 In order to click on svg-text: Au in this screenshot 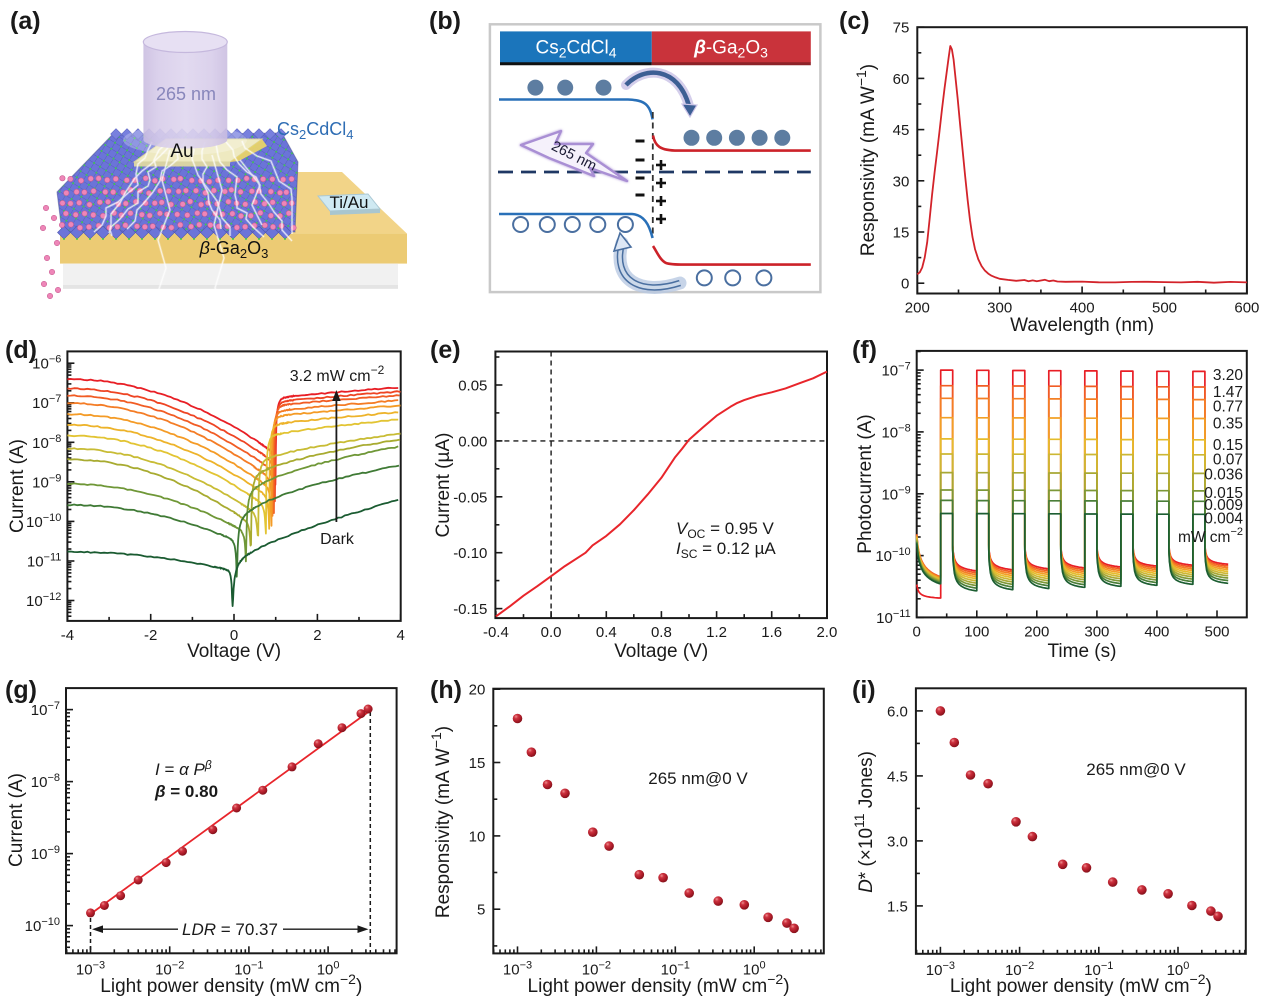, I will do `click(181, 151)`.